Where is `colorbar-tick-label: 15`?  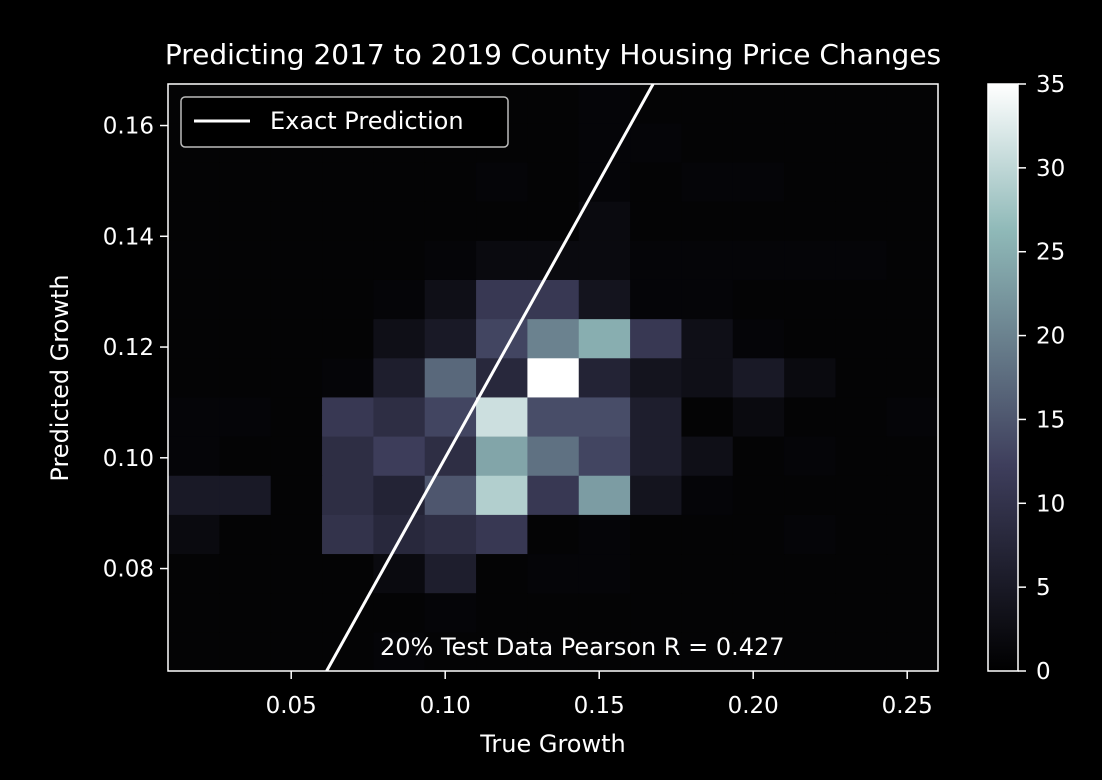
colorbar-tick-label: 15 is located at coordinates (1050, 420).